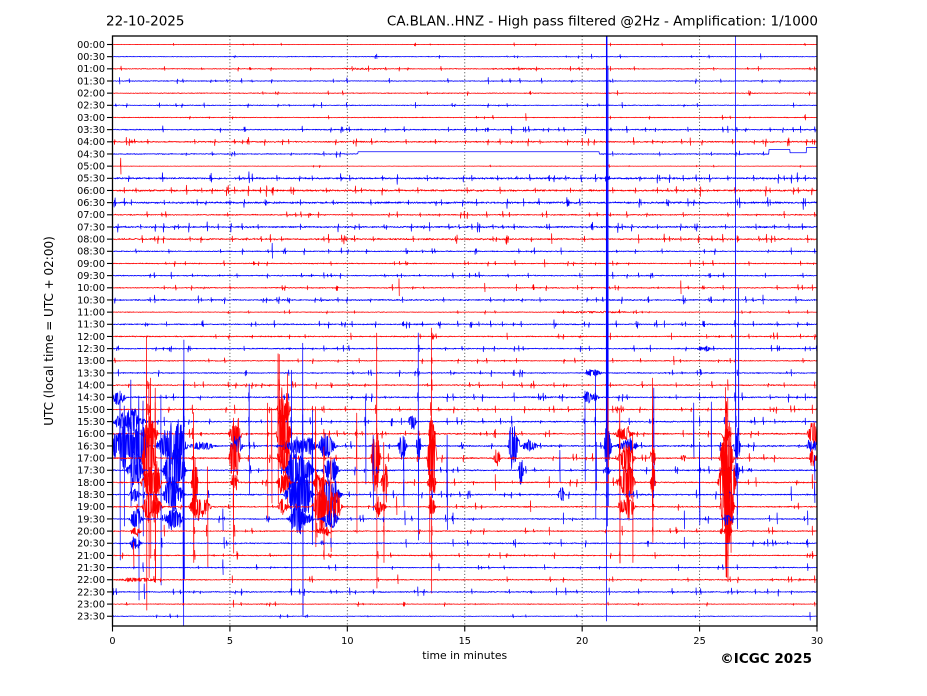 This screenshot has height=696, width=927. What do you see at coordinates (91, 240) in the screenshot?
I see `y-tick-label: 08:00` at bounding box center [91, 240].